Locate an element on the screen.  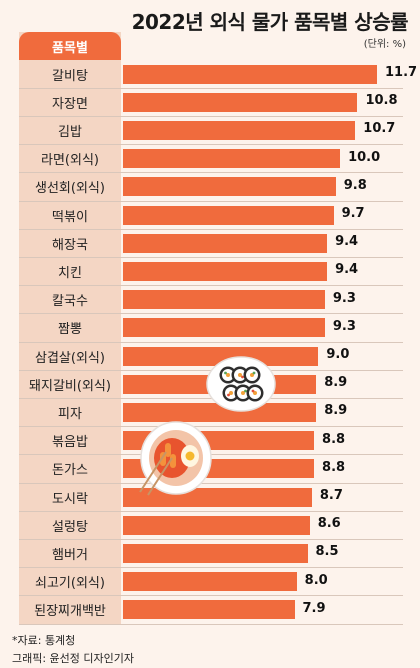
category-label: 갈비탕 is located at coordinates (70, 76).